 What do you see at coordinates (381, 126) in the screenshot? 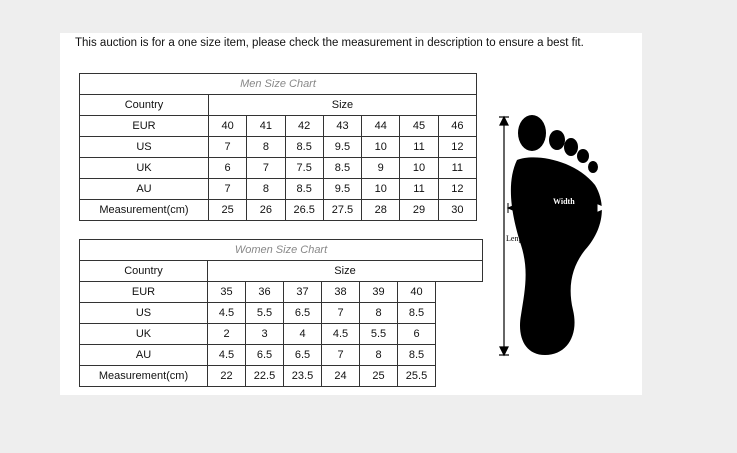
I see `size-cell: 44` at bounding box center [381, 126].